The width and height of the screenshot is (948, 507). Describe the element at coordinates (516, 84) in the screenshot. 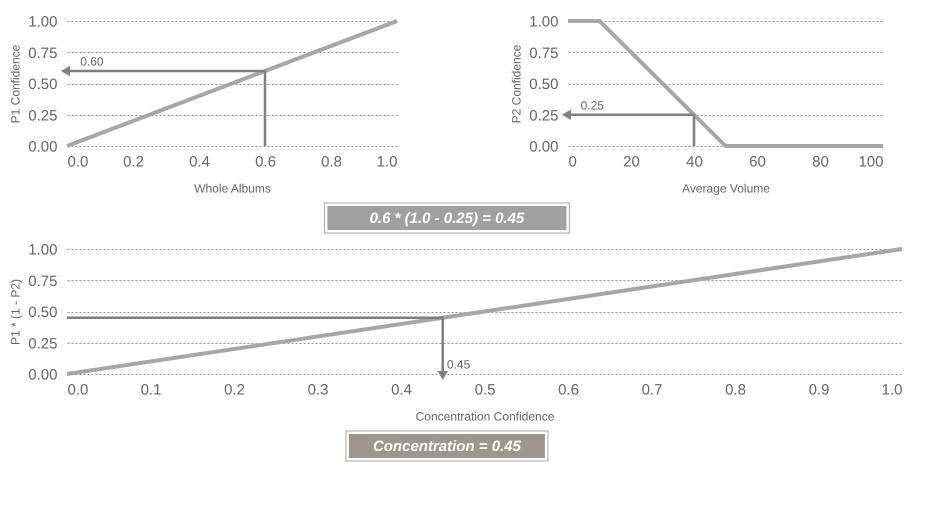

I see `y-axis-title: P2 Confidence` at that location.